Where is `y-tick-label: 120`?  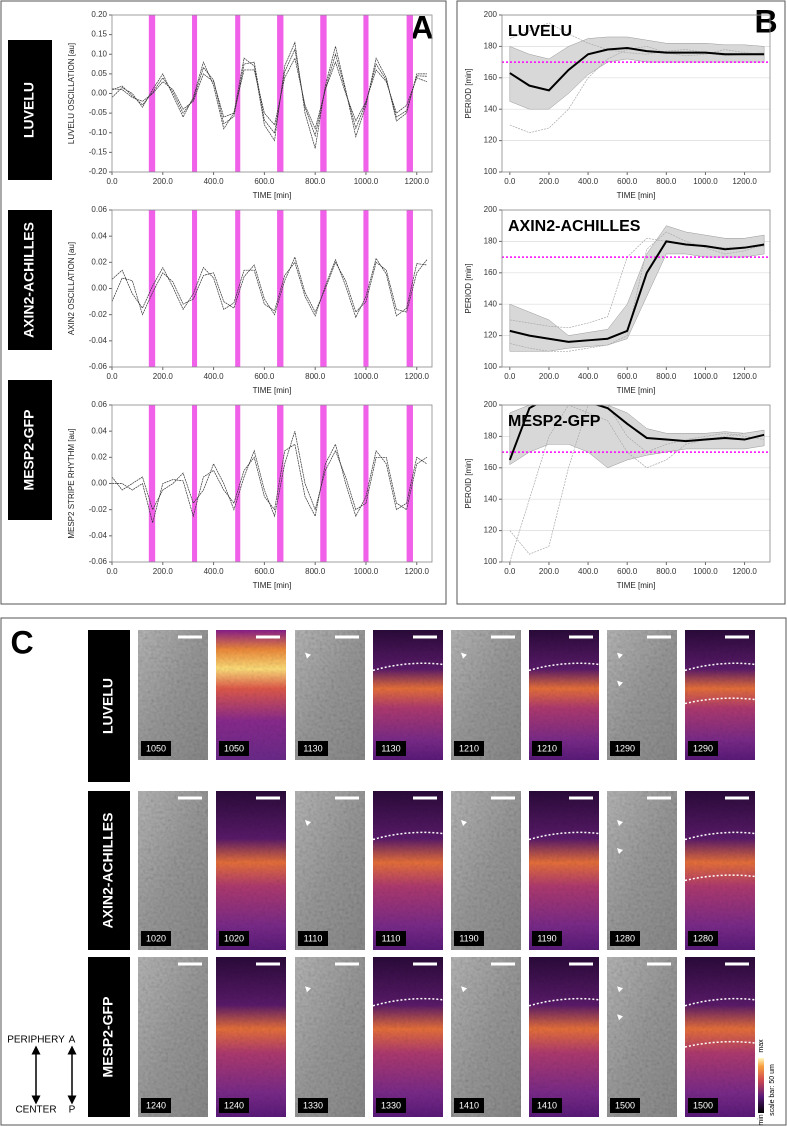
y-tick-label: 120 is located at coordinates (491, 140).